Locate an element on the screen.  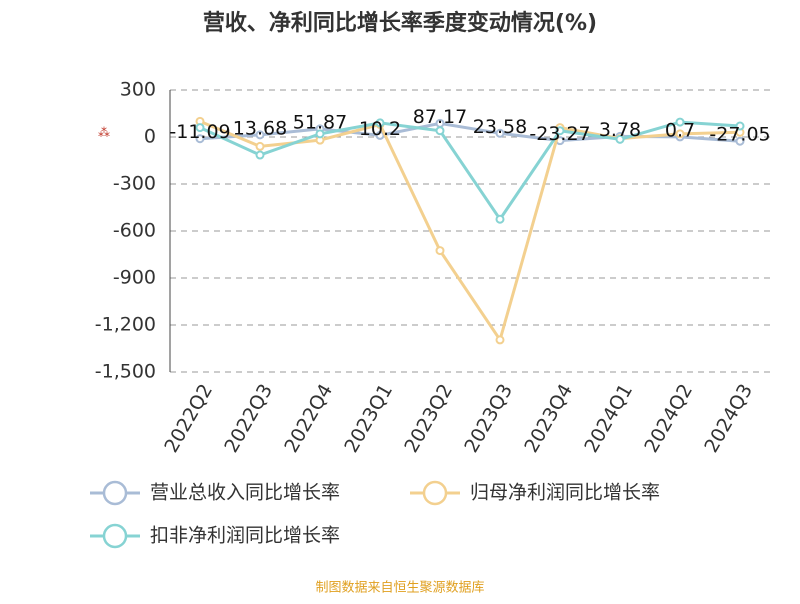
y-tick-label: 300 is located at coordinates (138, 90).